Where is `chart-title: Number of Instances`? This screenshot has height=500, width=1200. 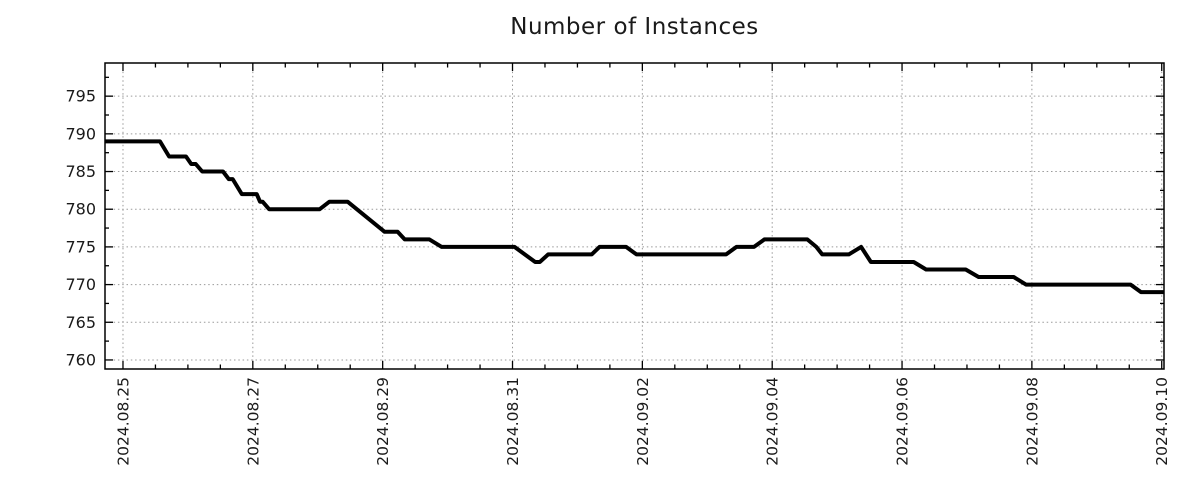
chart-title: Number of Instances is located at coordinates (634, 27).